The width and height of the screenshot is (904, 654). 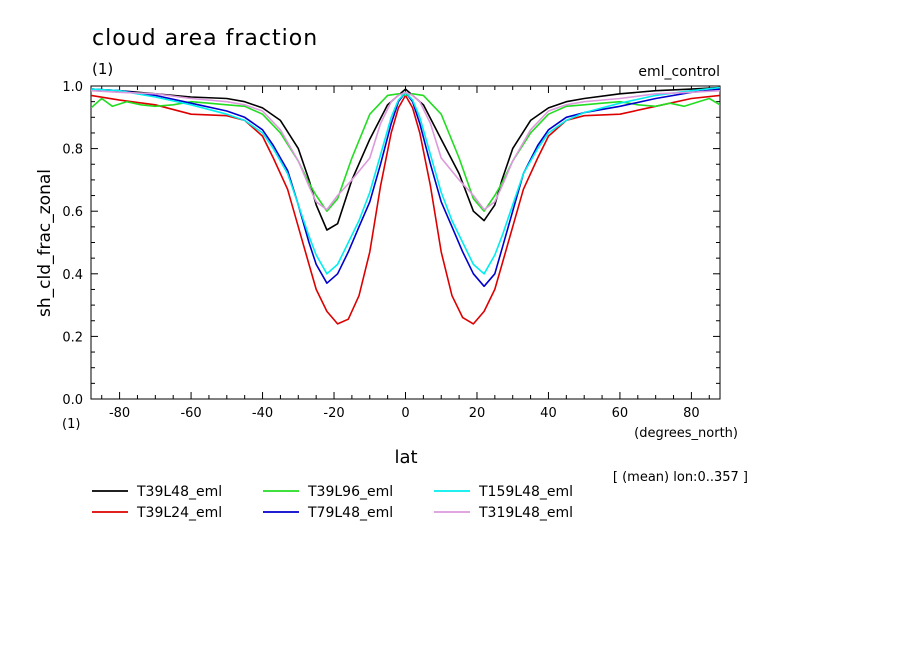 I want to click on legend-label: T159L48_eml, so click(x=525, y=492).